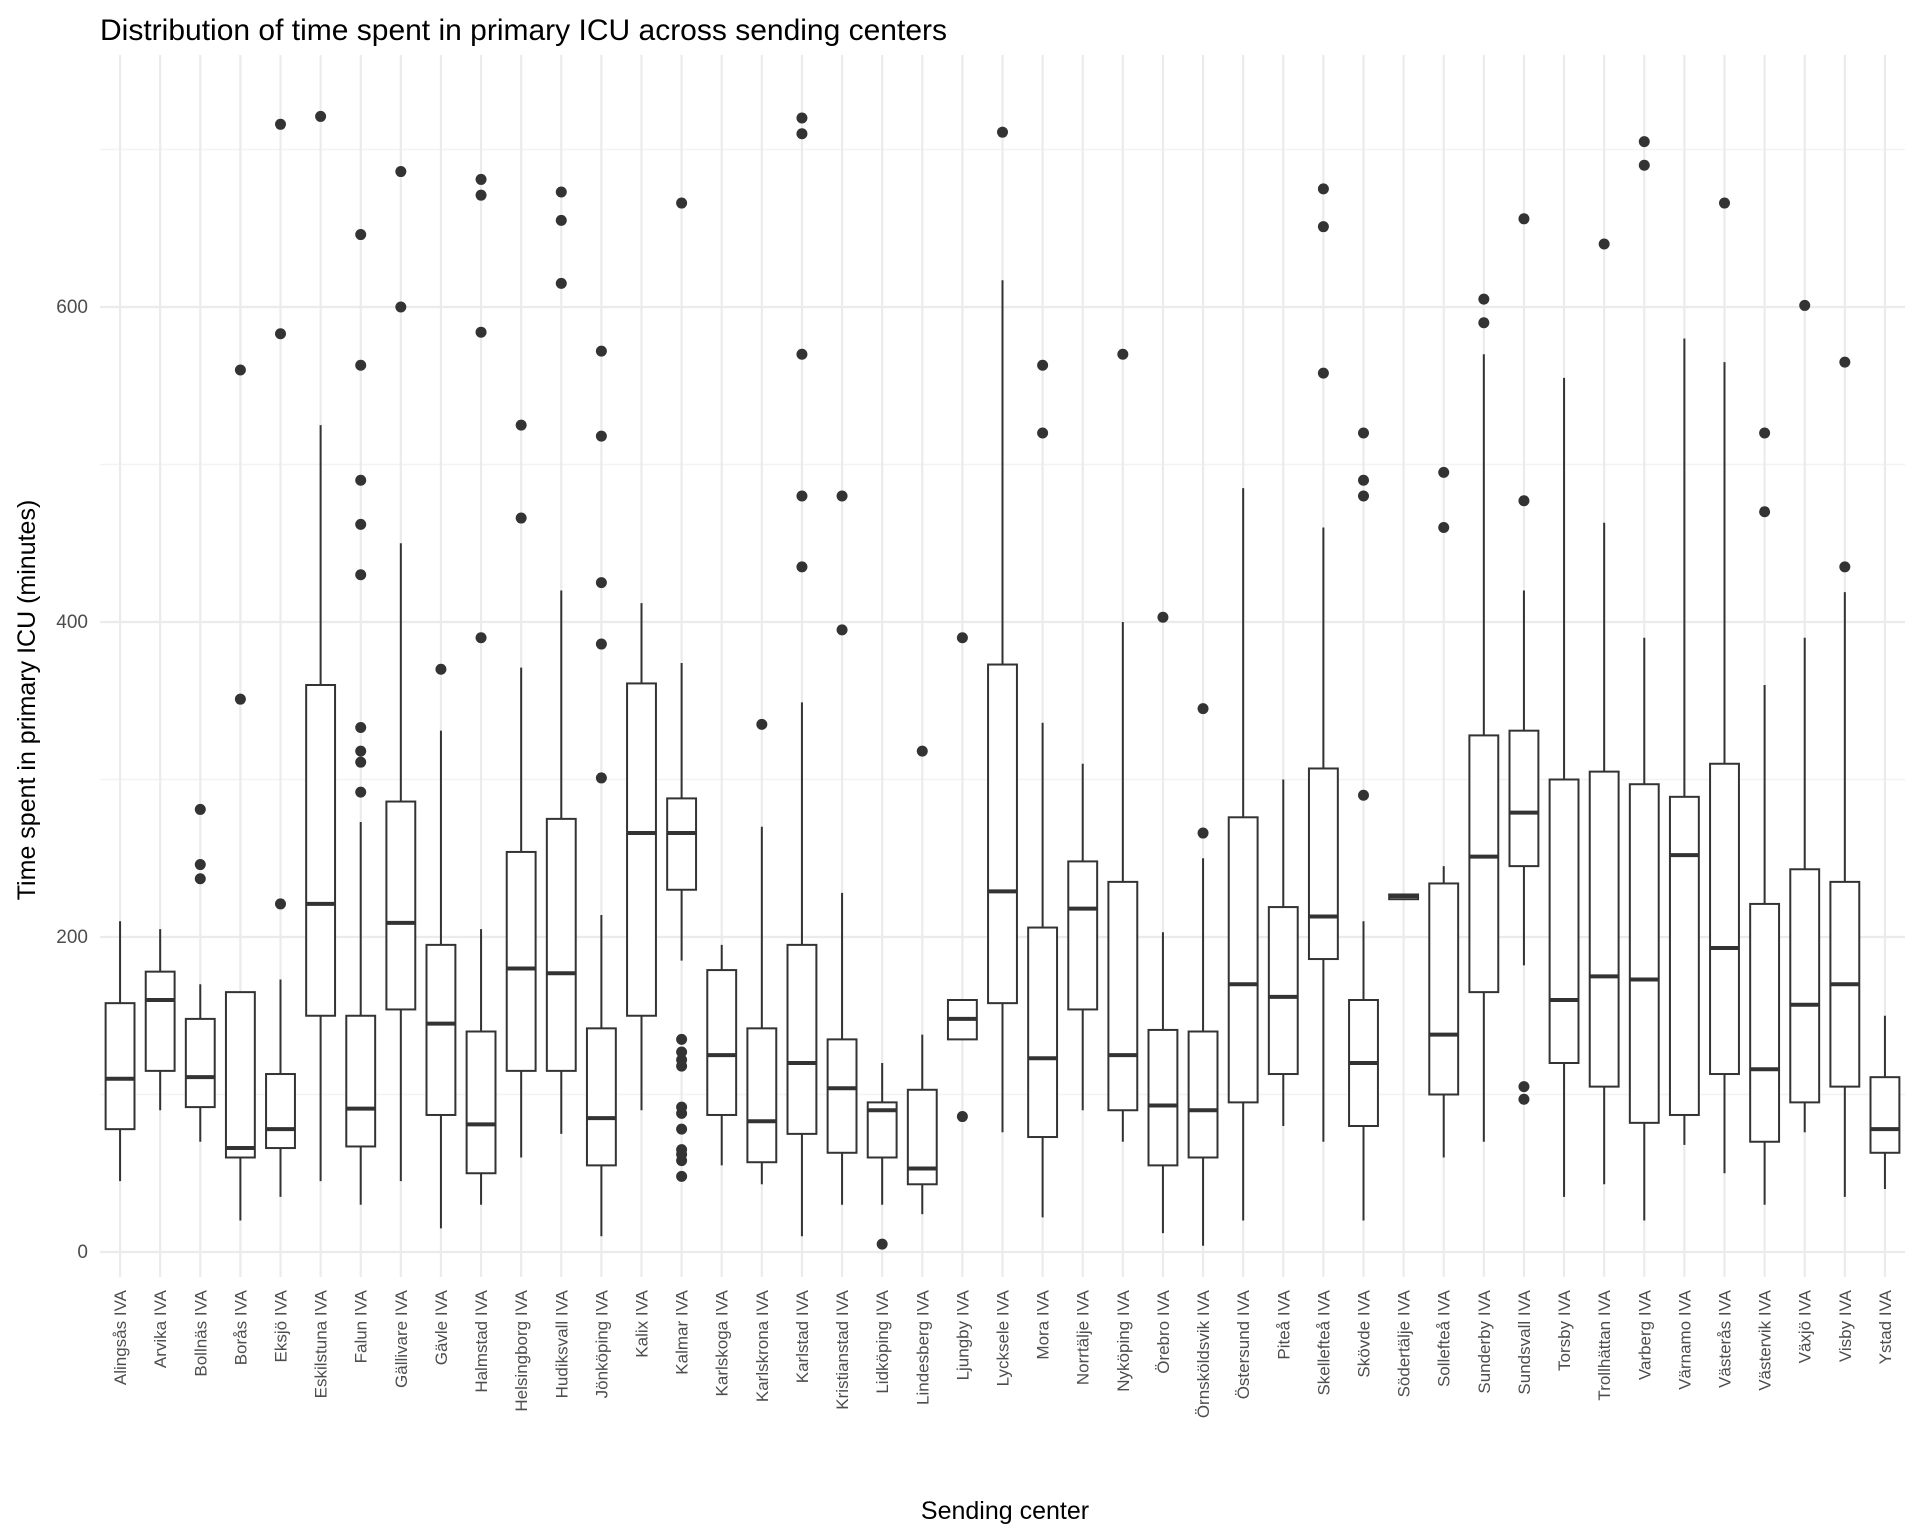 The image size is (1920, 1536). I want to click on y-tick-label: 400, so click(72, 622).